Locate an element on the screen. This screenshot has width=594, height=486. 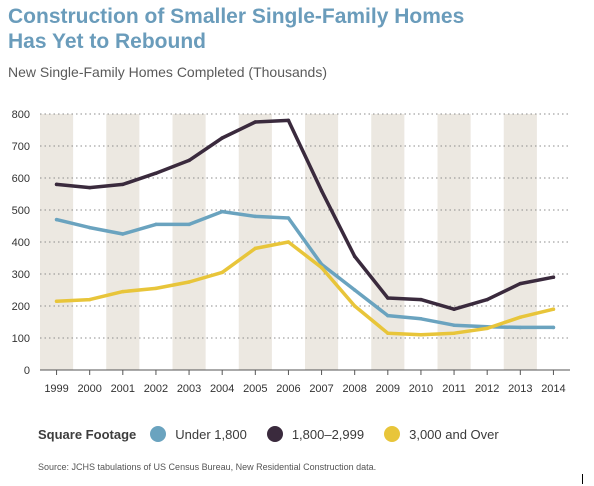
x-tick-label-2002: 2002 is located at coordinates (156, 389).